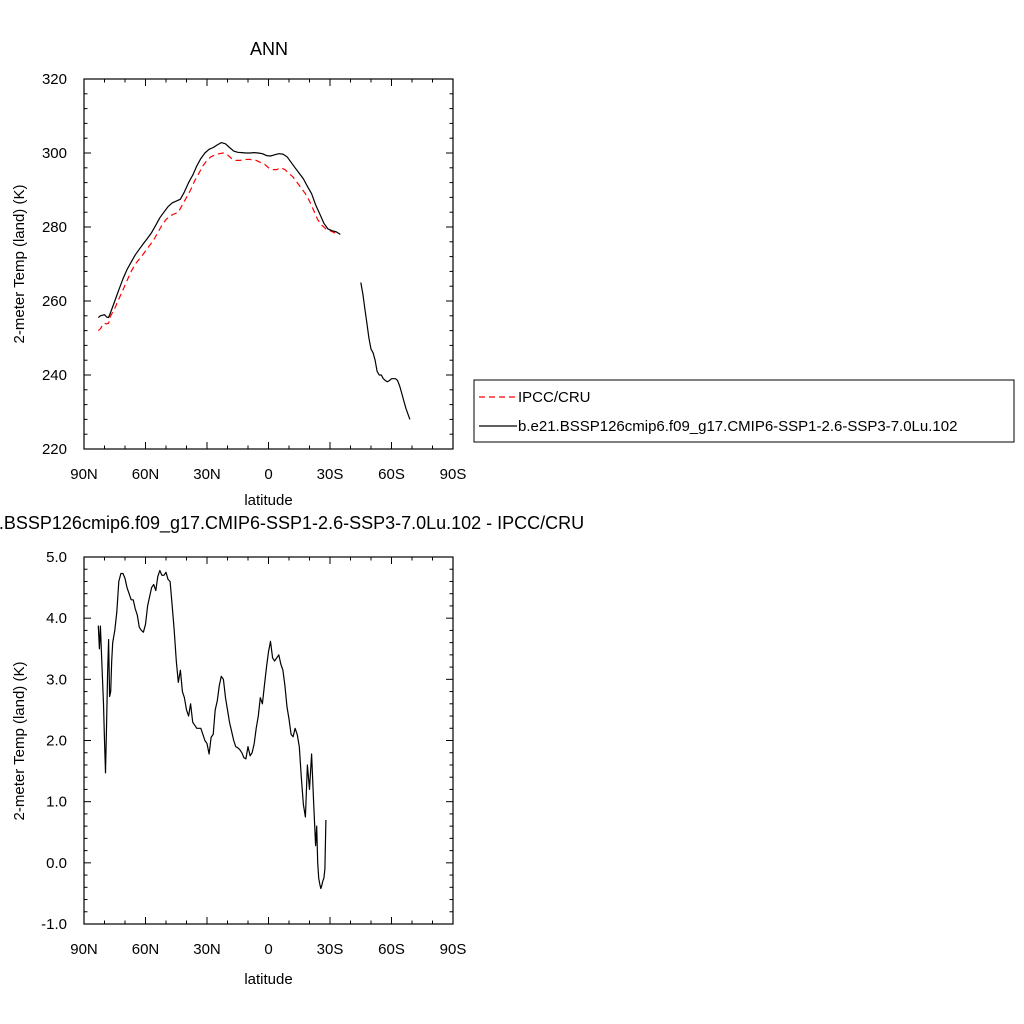 Image resolution: width=1024 pixels, height=1024 pixels. What do you see at coordinates (54, 79) in the screenshot?
I see `y-tick-label: 320` at bounding box center [54, 79].